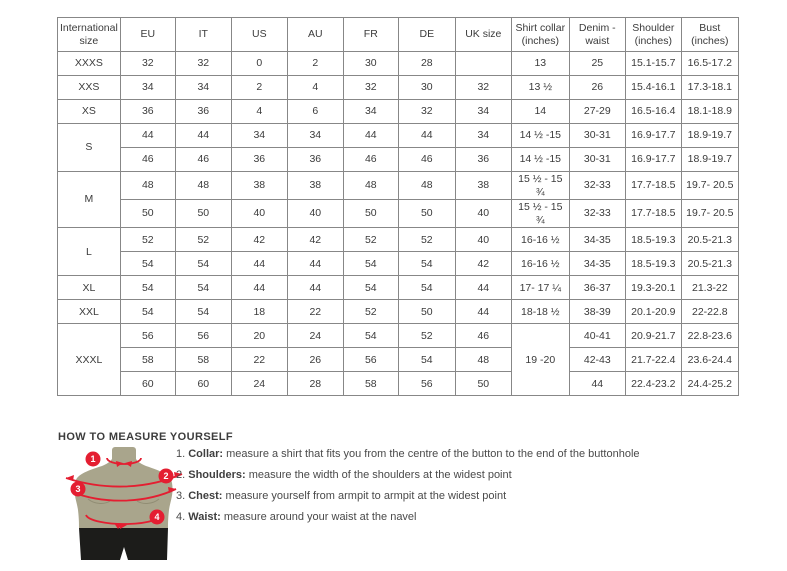  What do you see at coordinates (653, 34) in the screenshot?
I see `column-header: Shoulder (inches)` at bounding box center [653, 34].